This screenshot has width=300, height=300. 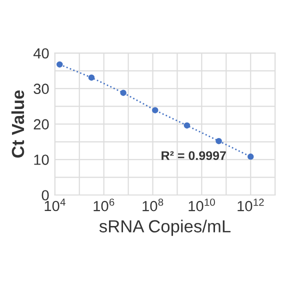 I want to click on x-axis-title: sRNA Copies/mL, so click(x=165, y=228).